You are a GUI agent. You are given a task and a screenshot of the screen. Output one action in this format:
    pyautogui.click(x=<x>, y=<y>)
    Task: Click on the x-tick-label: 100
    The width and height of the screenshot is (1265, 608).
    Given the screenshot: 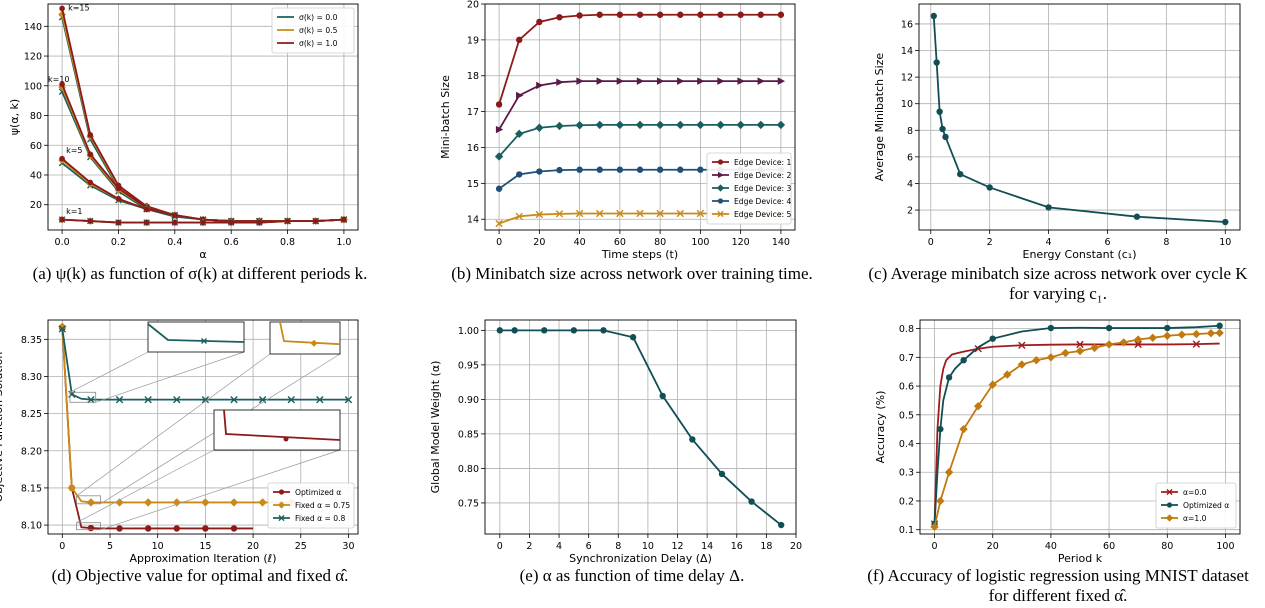 What is the action you would take?
    pyautogui.click(x=700, y=242)
    